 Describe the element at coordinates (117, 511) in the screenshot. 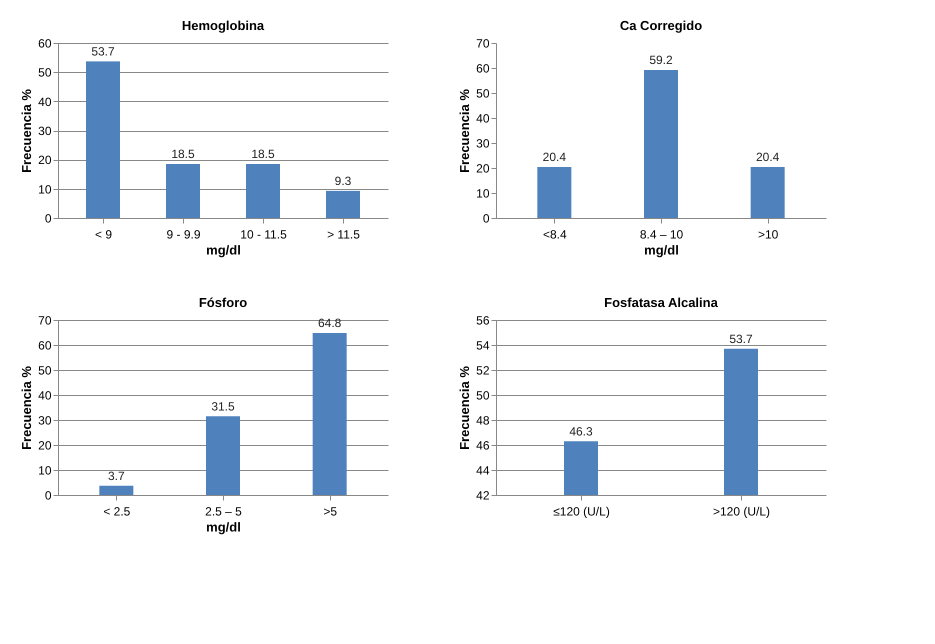

I see `x-tick-label: < 2.5` at that location.